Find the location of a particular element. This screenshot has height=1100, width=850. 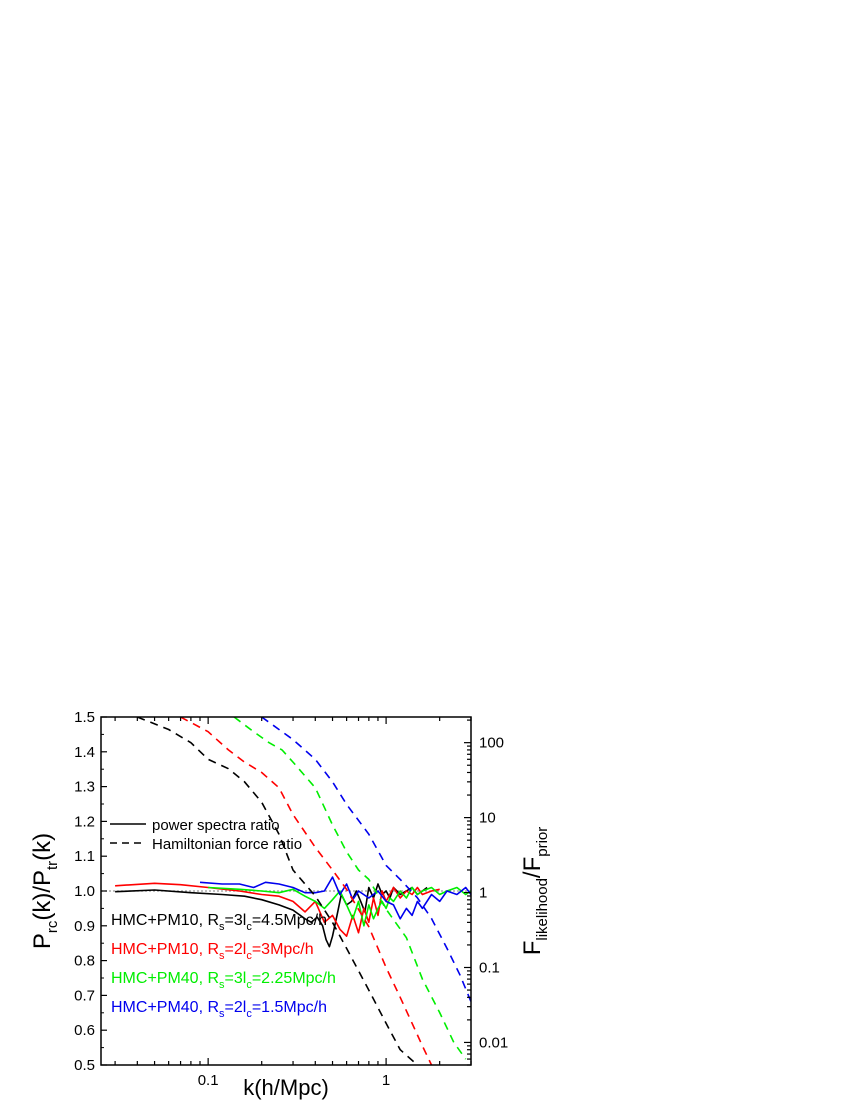

y2-tick-label: 1 is located at coordinates (483, 893).